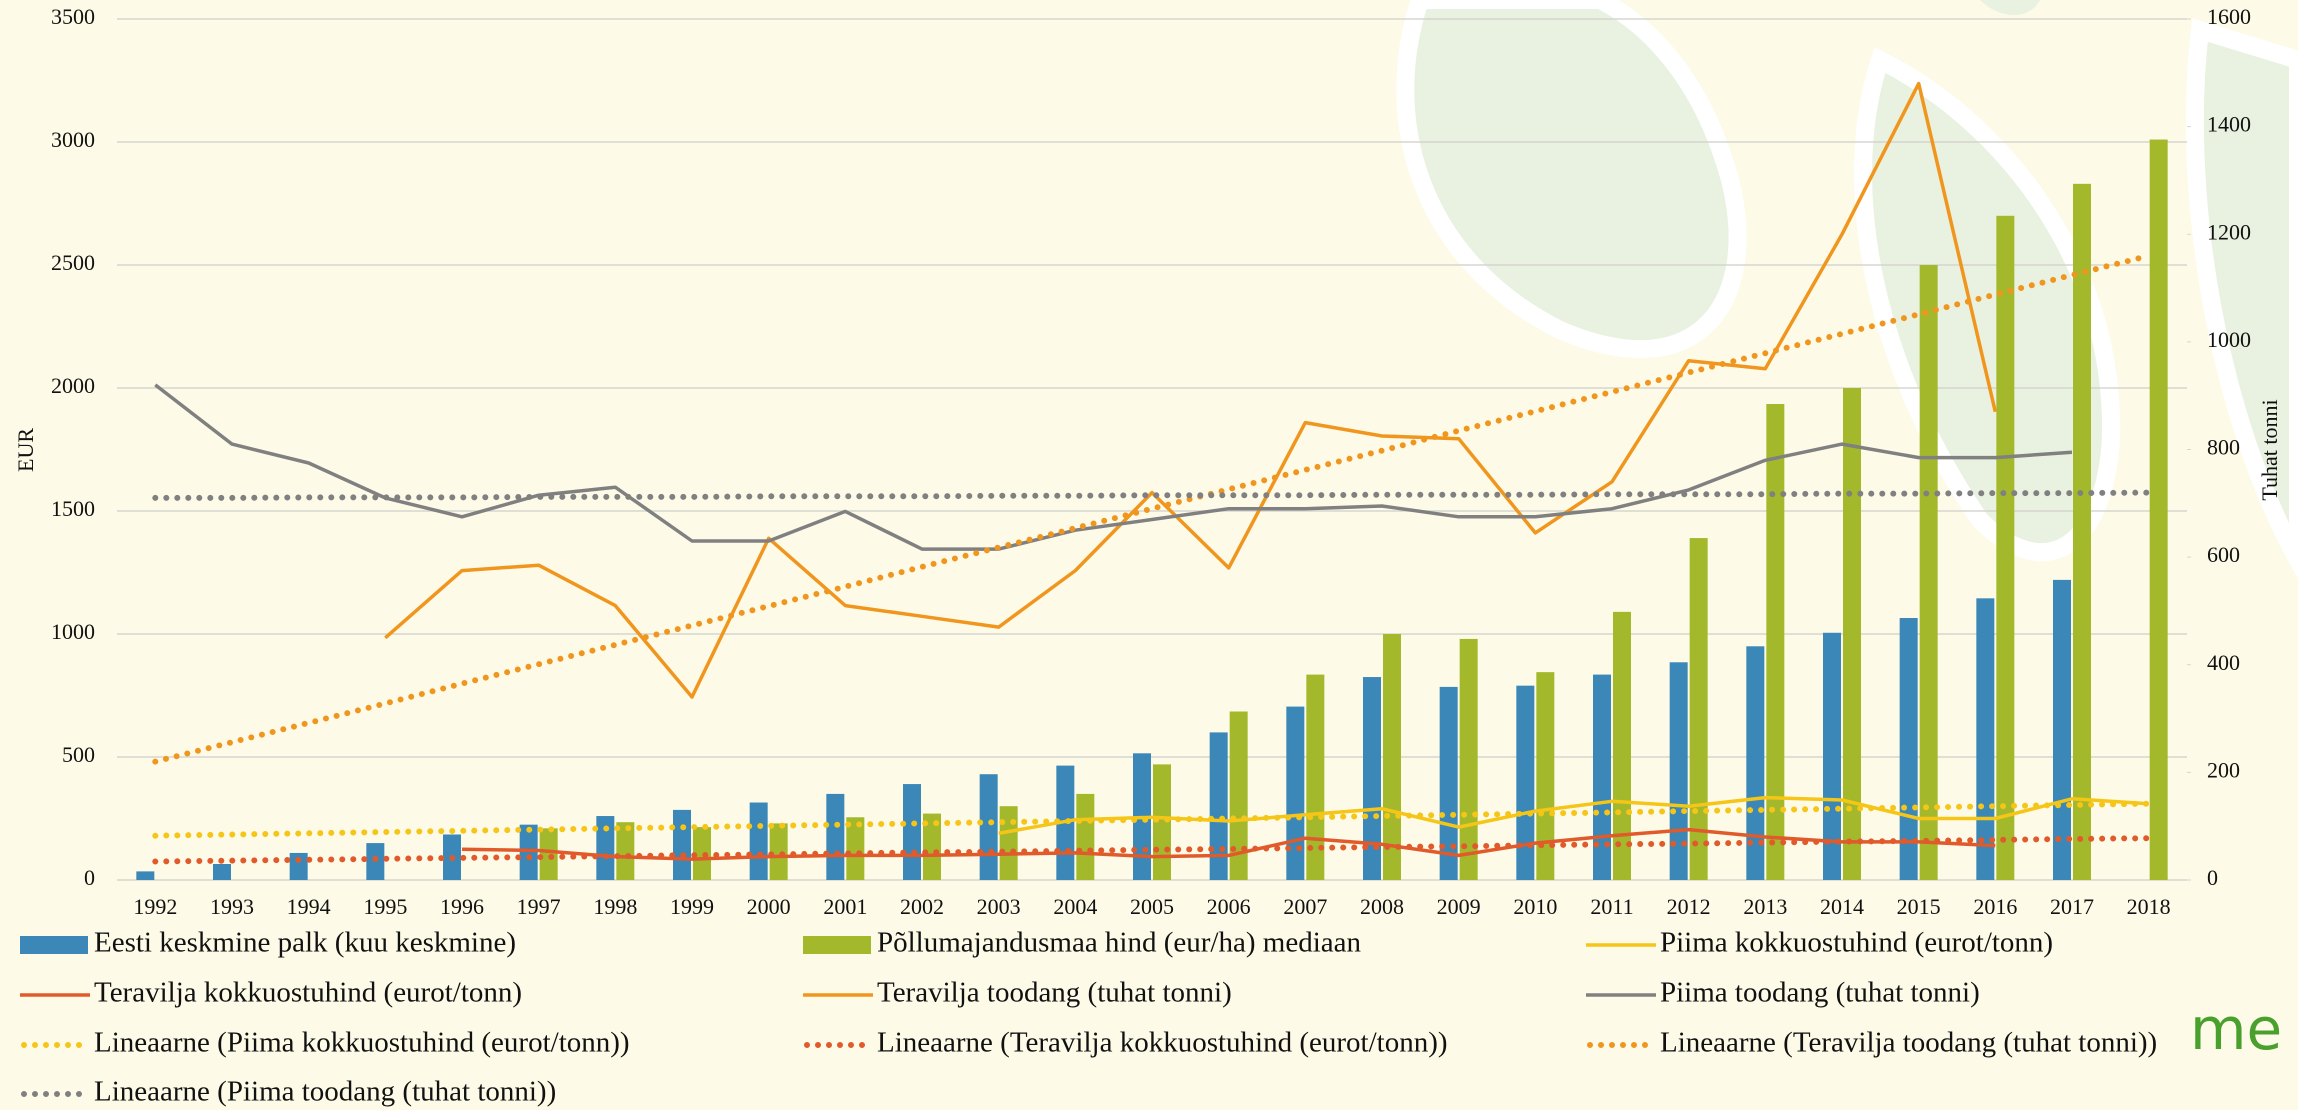 The height and width of the screenshot is (1110, 2298). What do you see at coordinates (305, 943) in the screenshot?
I see `legend-label: Eesti keskmine palk (kuu keskmine)` at bounding box center [305, 943].